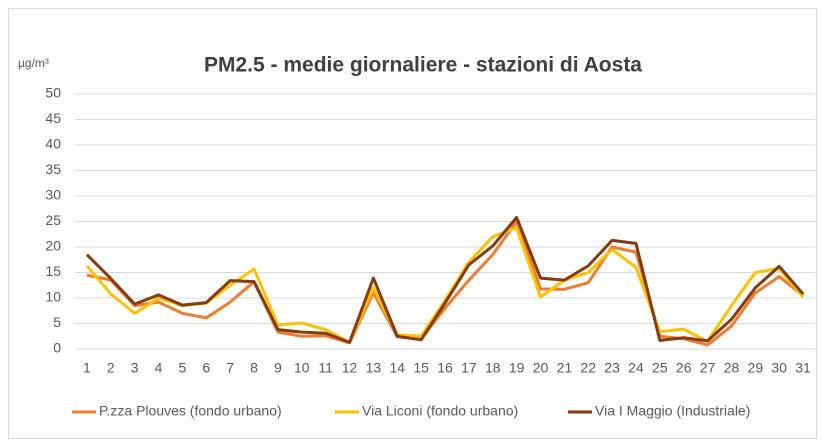 The image size is (825, 447). Describe the element at coordinates (779, 368) in the screenshot. I see `x-tick-label: 30` at that location.